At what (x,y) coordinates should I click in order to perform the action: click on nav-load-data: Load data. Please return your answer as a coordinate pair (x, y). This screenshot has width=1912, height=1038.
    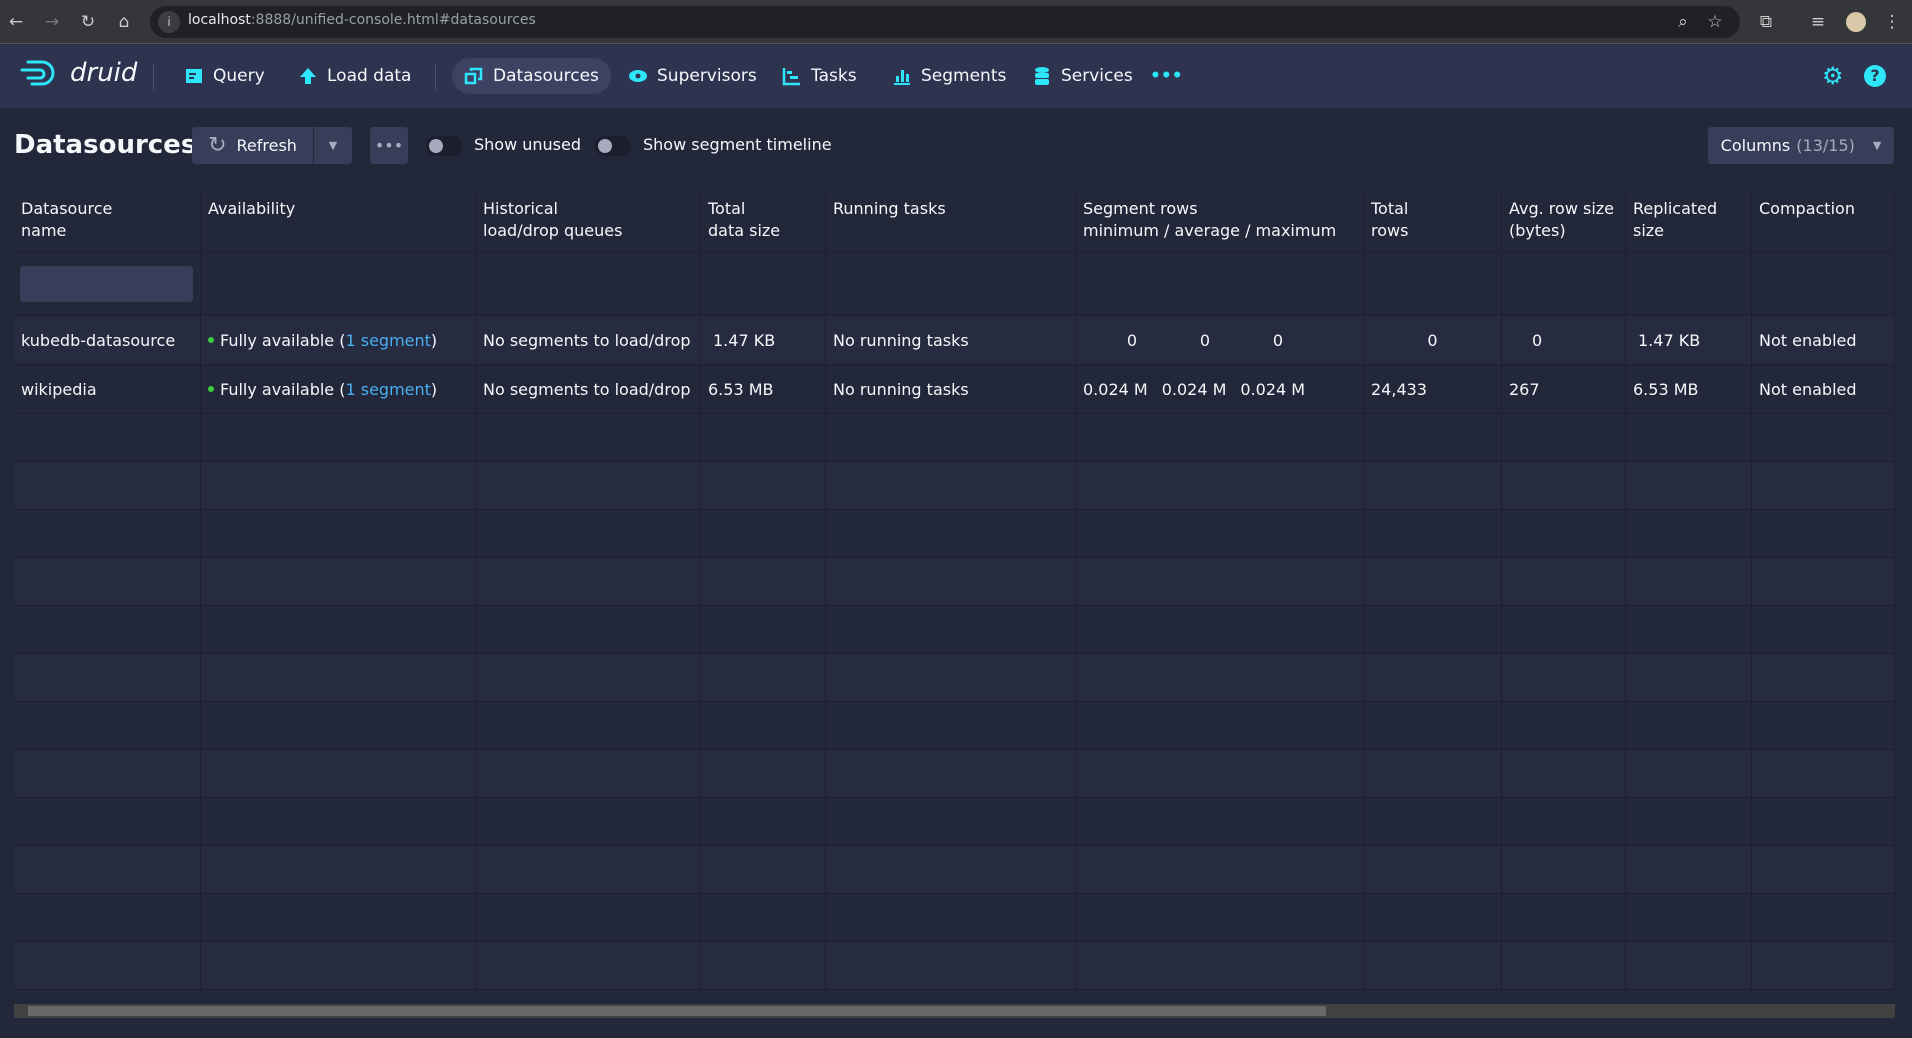
    Looking at the image, I should click on (354, 76).